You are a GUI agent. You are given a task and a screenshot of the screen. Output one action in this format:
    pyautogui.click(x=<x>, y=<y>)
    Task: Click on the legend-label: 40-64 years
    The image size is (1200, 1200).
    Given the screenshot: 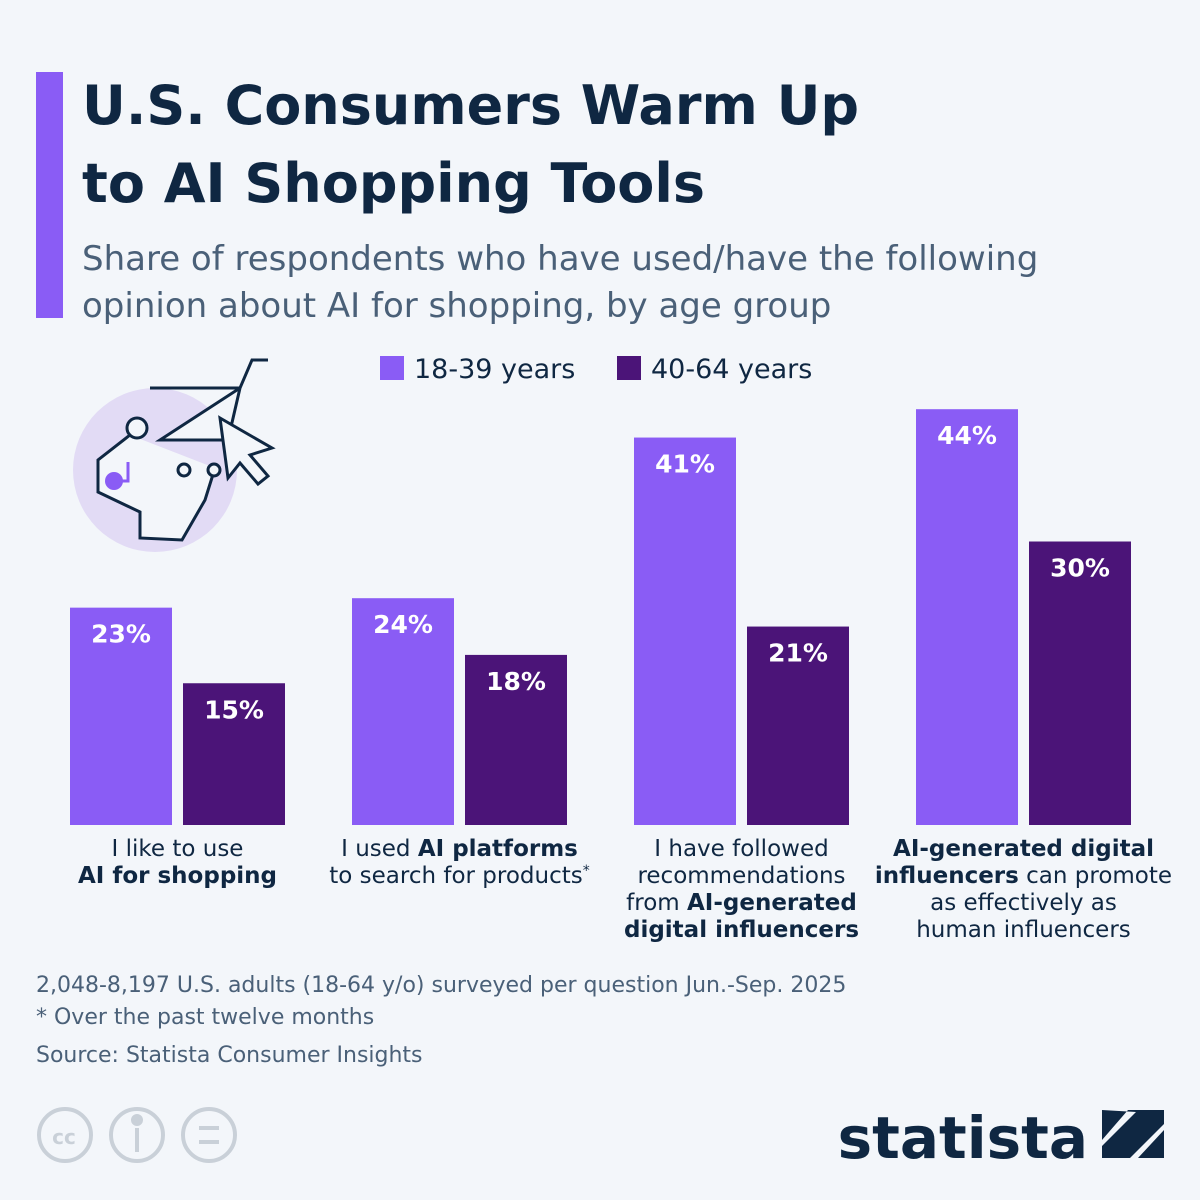 What is the action you would take?
    pyautogui.click(x=731, y=369)
    